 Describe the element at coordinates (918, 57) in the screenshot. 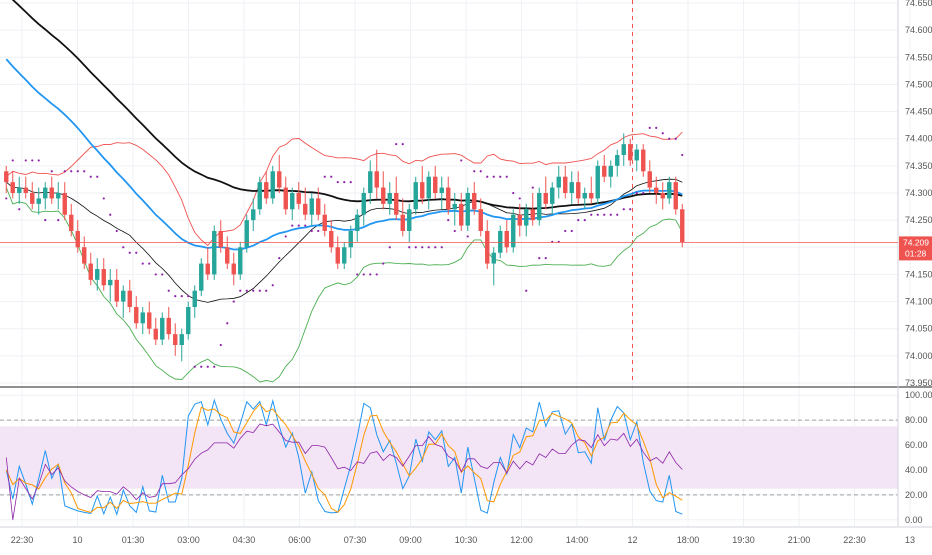

I see `price-tick-label: 74.550` at that location.